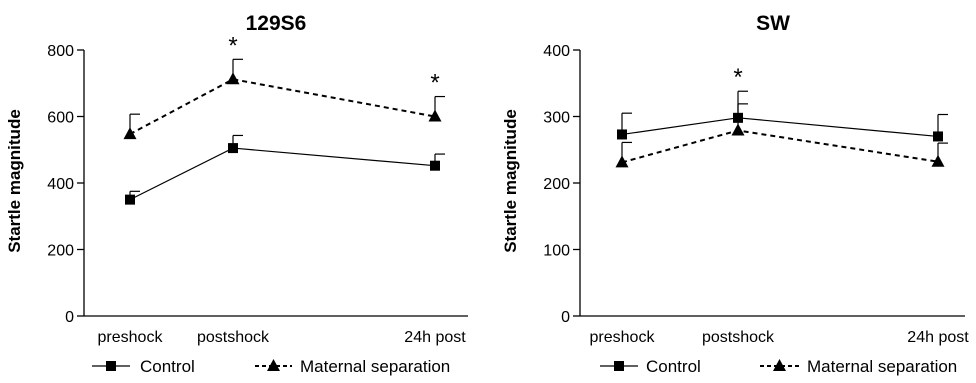 The image size is (976, 383). What do you see at coordinates (276, 23) in the screenshot?
I see `chart-title: 129S6` at bounding box center [276, 23].